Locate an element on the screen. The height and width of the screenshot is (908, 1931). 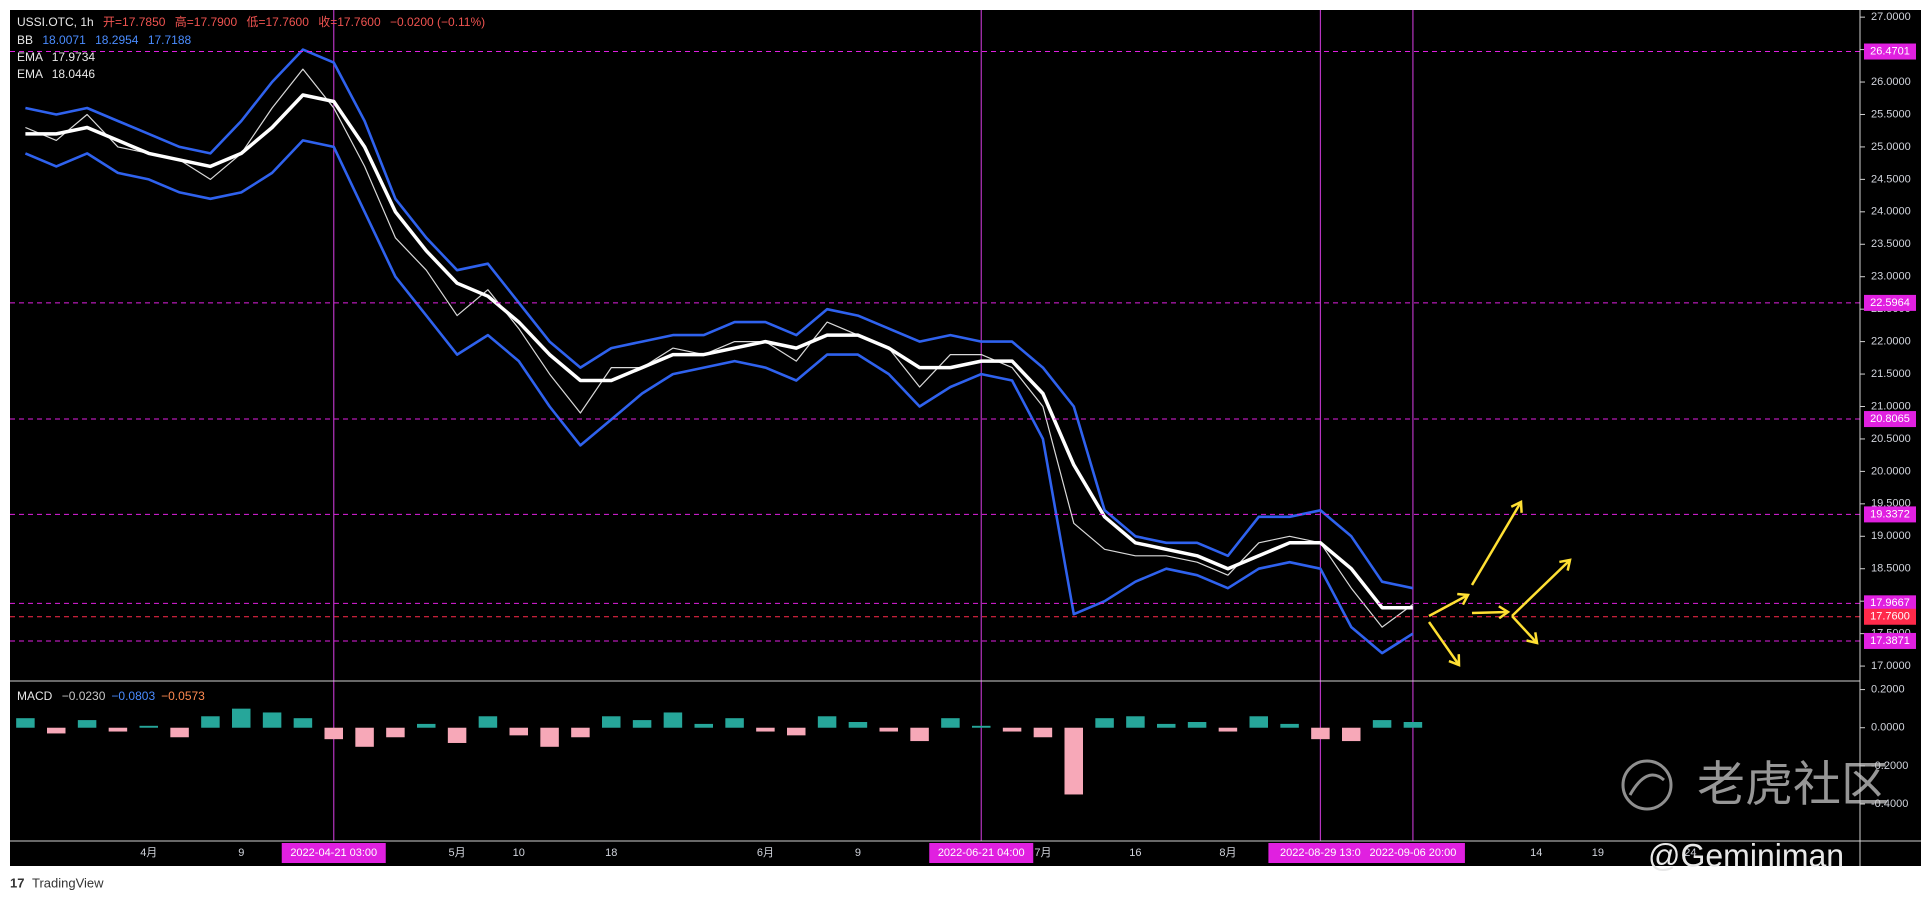
y-tick-label: 0.0000 is located at coordinates (1888, 728).